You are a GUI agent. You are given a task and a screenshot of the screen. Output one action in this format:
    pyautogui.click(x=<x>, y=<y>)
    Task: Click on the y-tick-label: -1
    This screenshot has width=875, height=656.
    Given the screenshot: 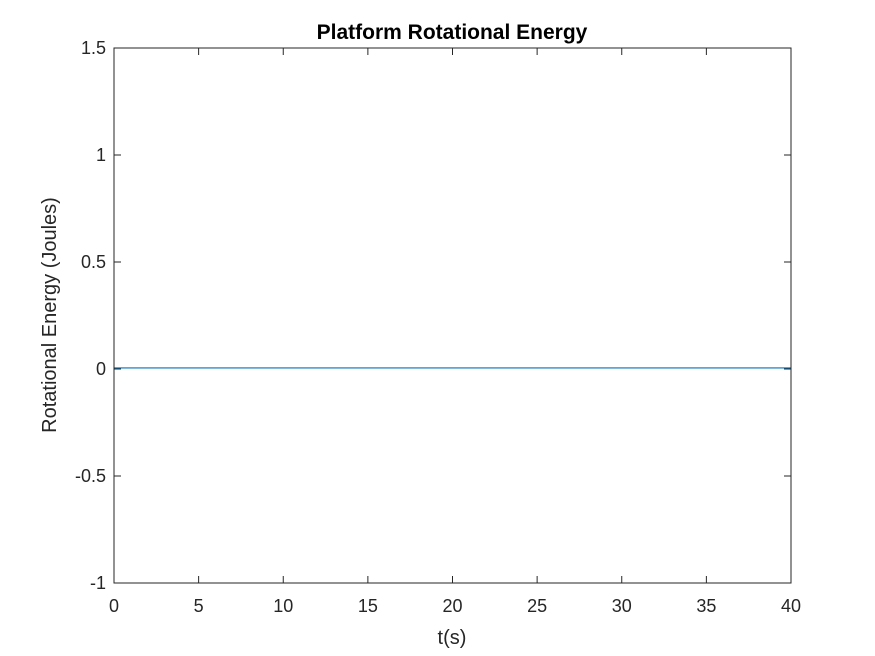 What is the action you would take?
    pyautogui.click(x=98, y=583)
    